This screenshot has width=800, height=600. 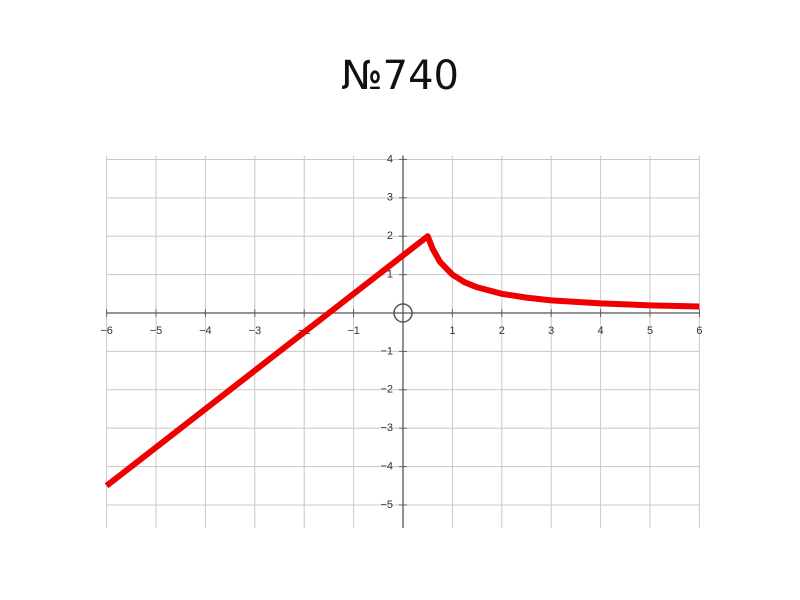 I want to click on x-tick-label: −4, so click(x=205, y=331).